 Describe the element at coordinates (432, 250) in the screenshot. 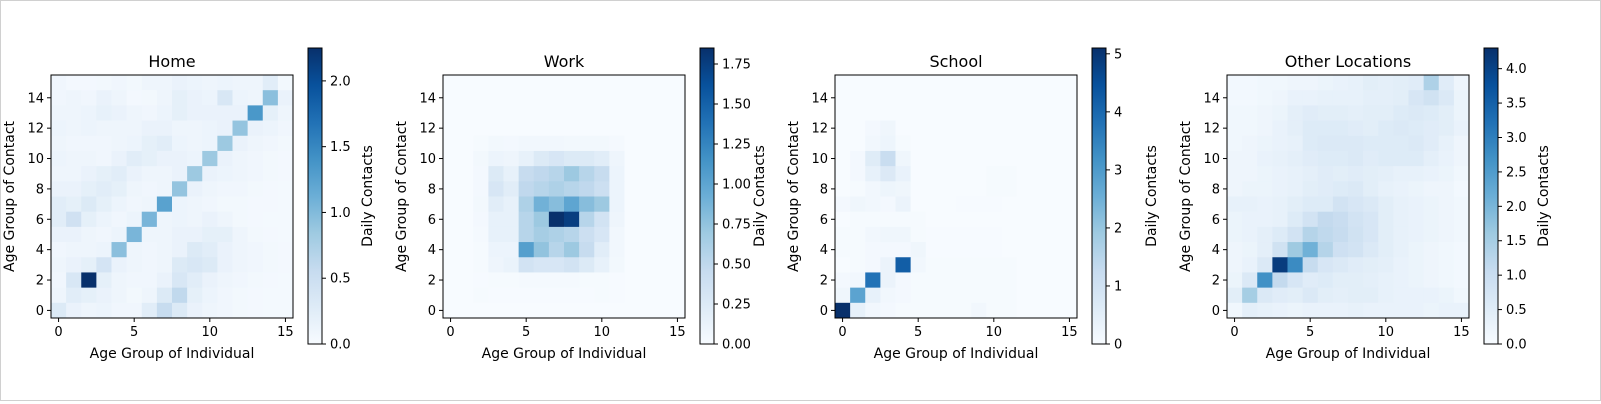

I see `y-tick-label: 4` at that location.